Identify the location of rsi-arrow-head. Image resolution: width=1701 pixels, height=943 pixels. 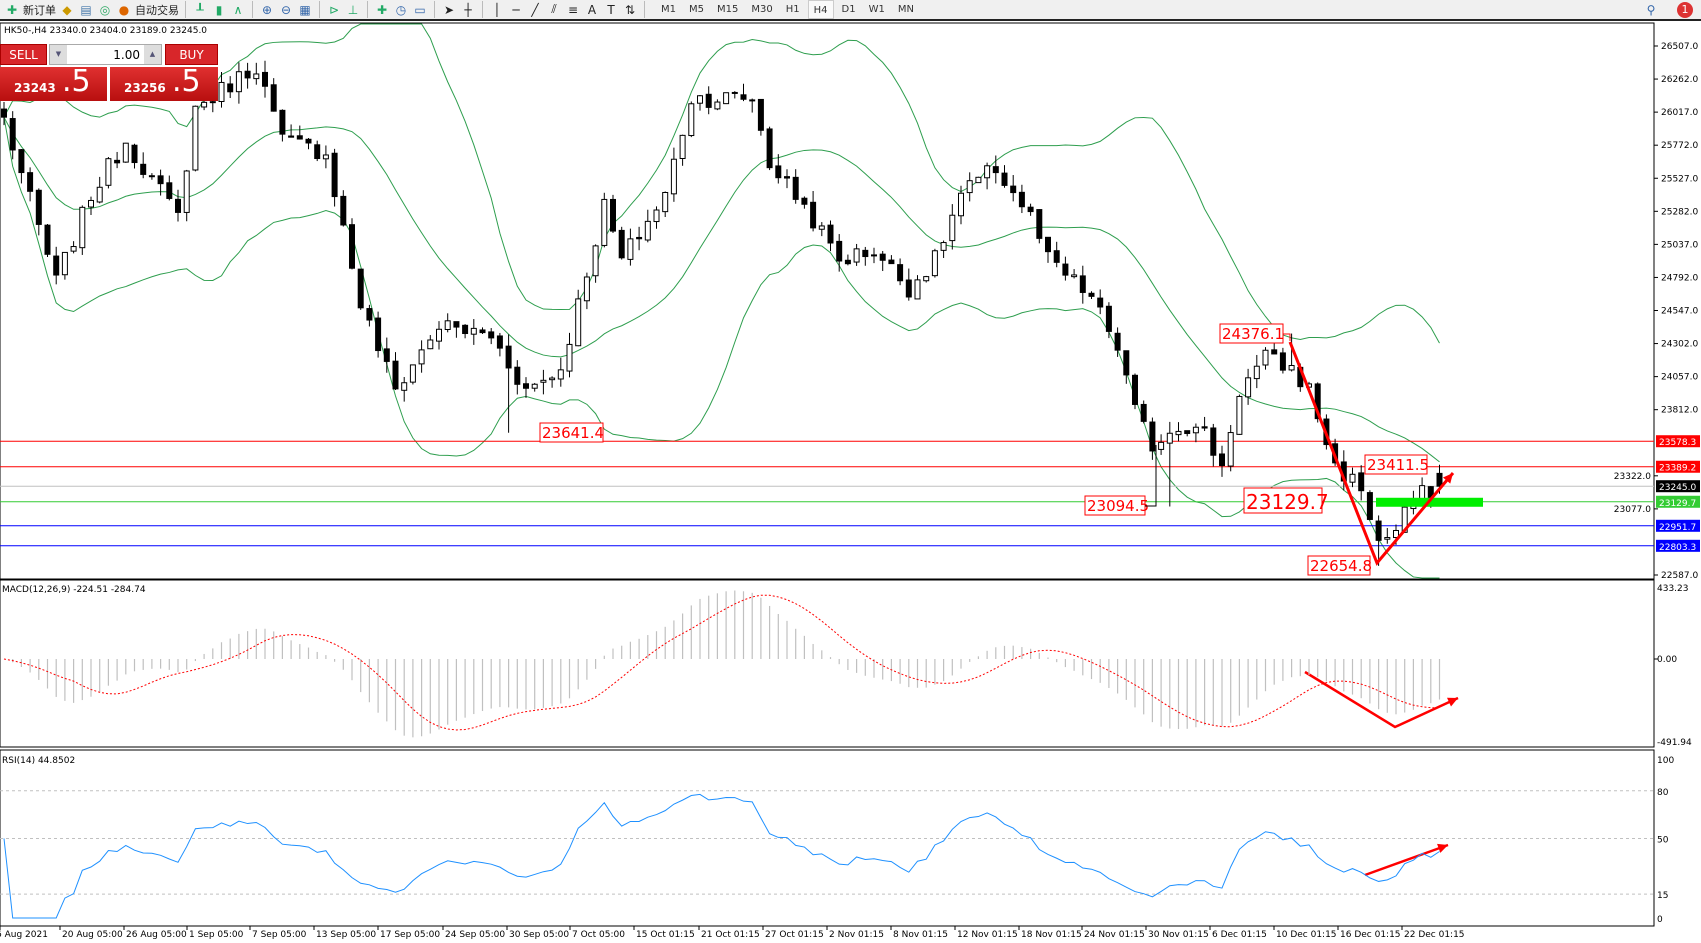
(1442, 848).